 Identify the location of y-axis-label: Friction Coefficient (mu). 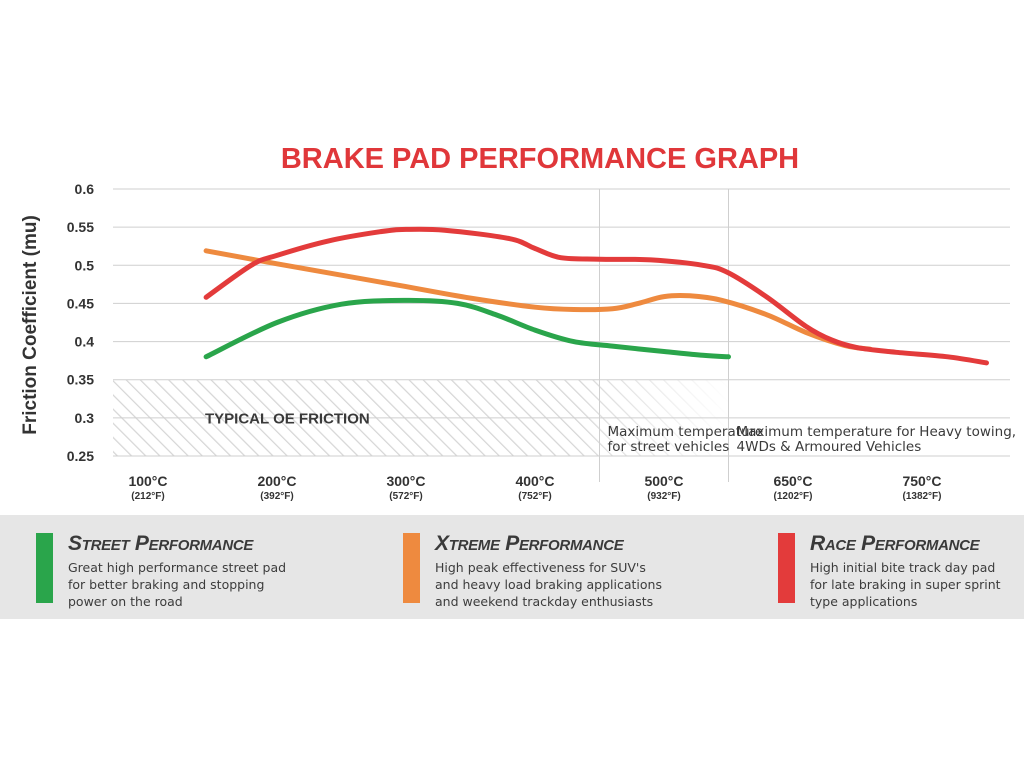
(30, 325).